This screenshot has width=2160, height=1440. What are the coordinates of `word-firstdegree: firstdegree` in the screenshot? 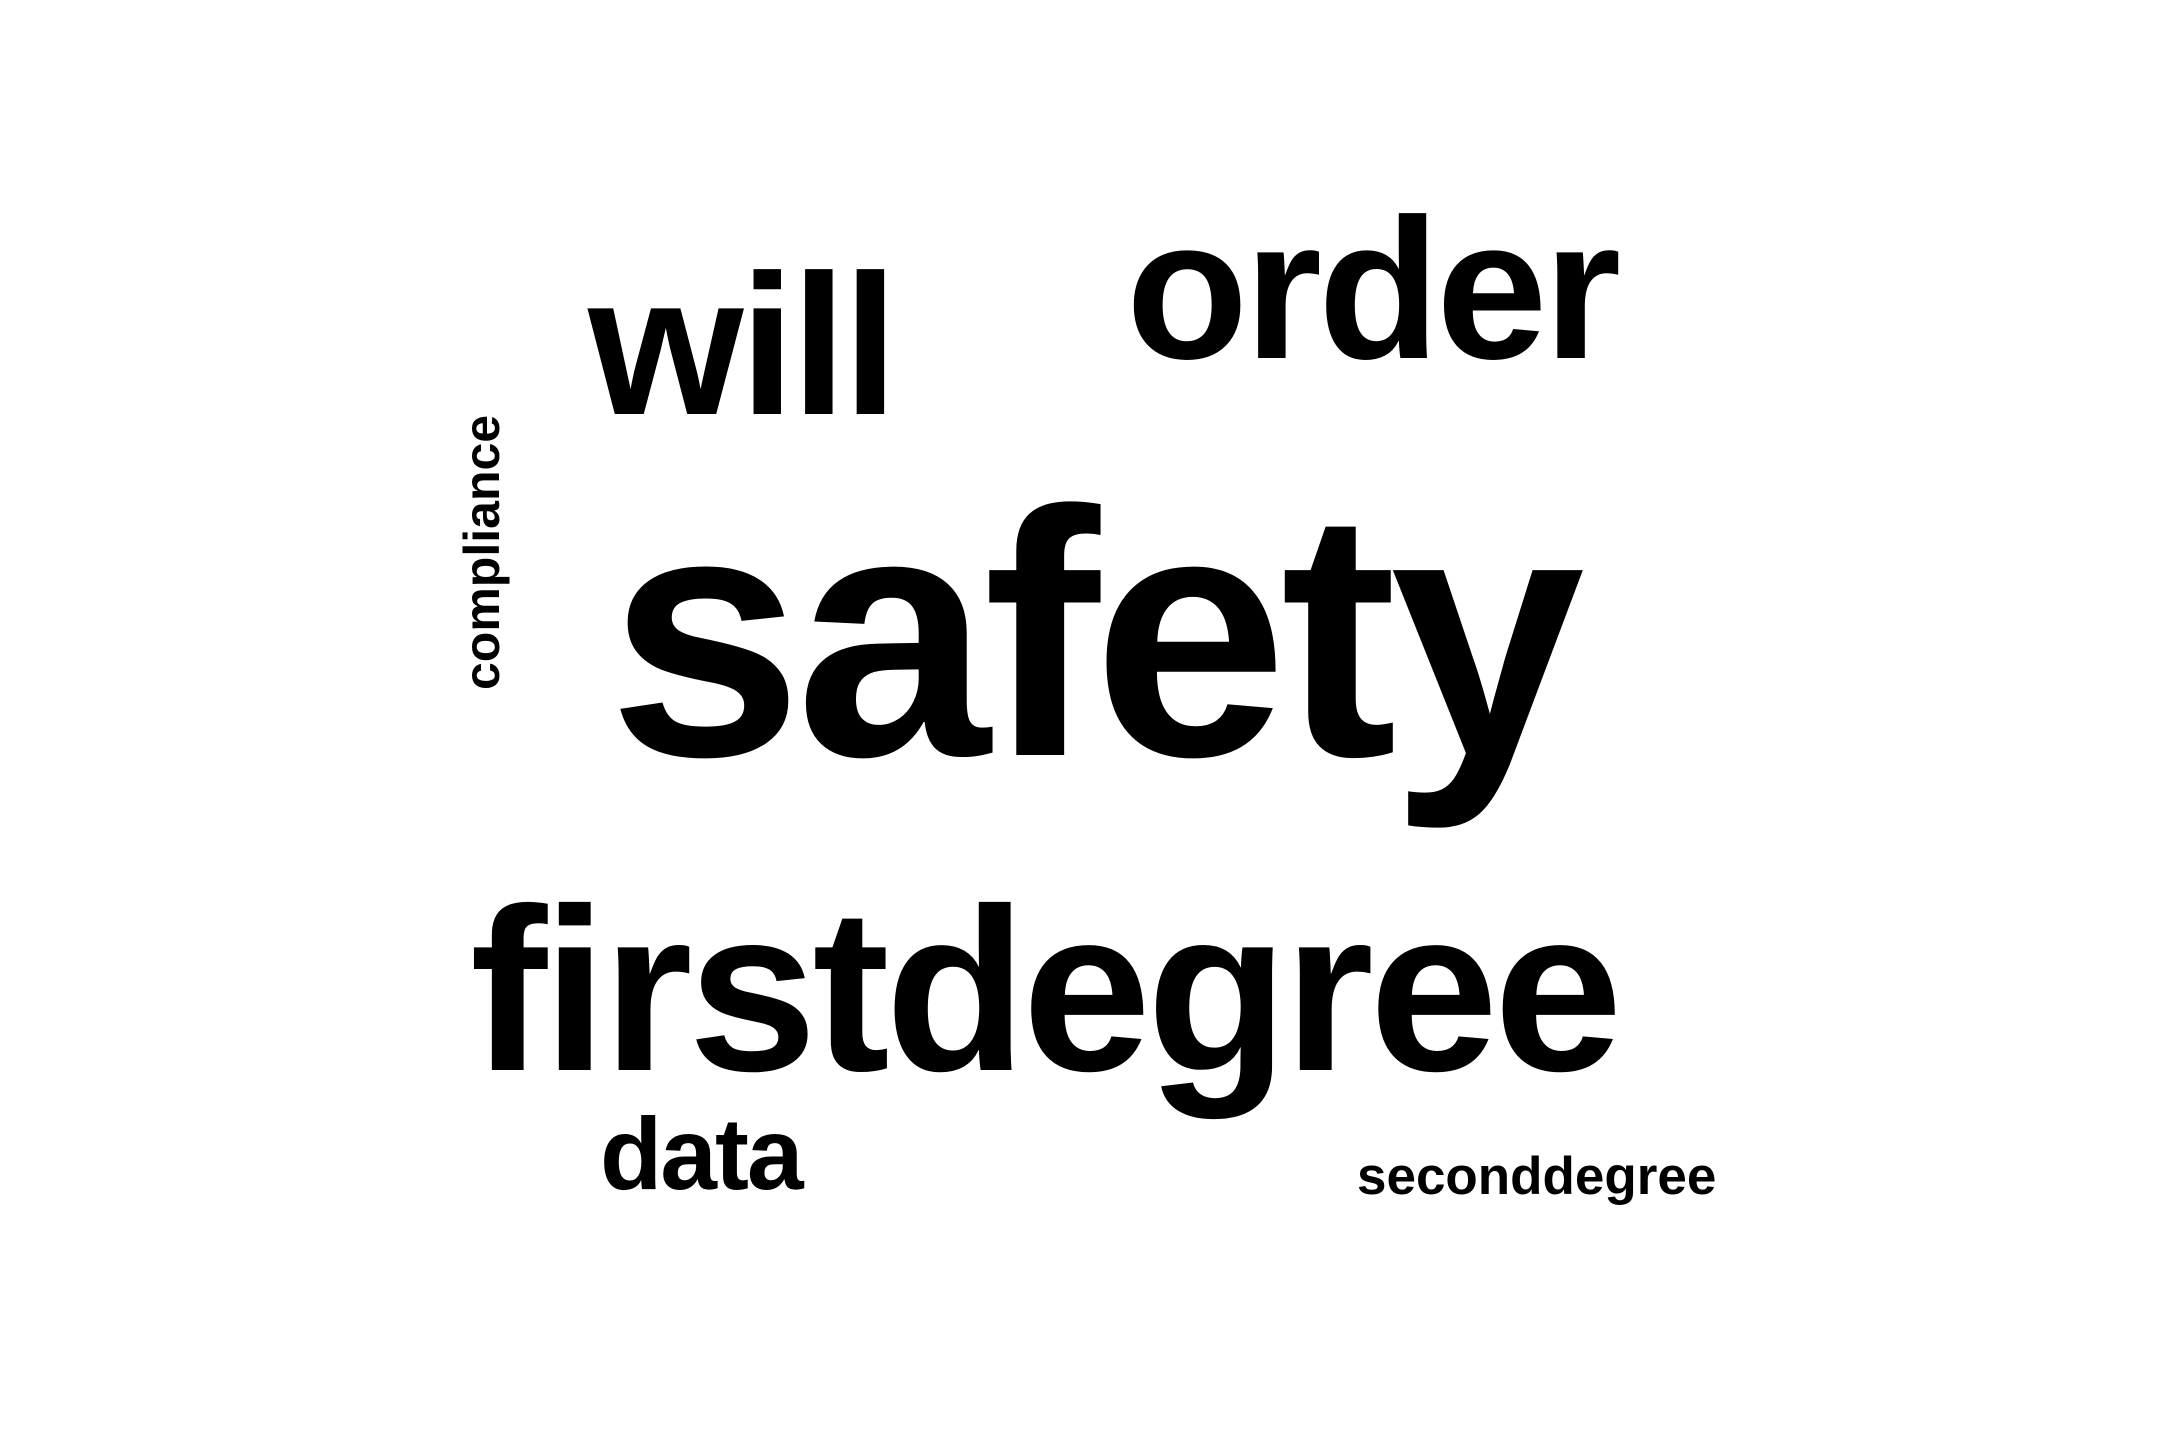 It's located at (1046, 990).